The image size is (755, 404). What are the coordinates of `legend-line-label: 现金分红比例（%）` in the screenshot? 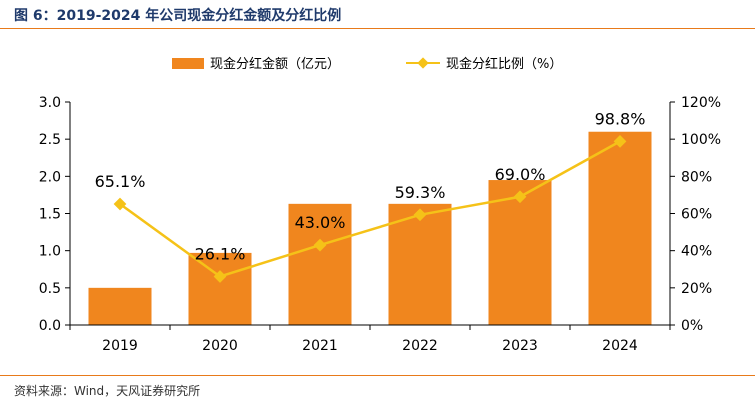 It's located at (504, 64).